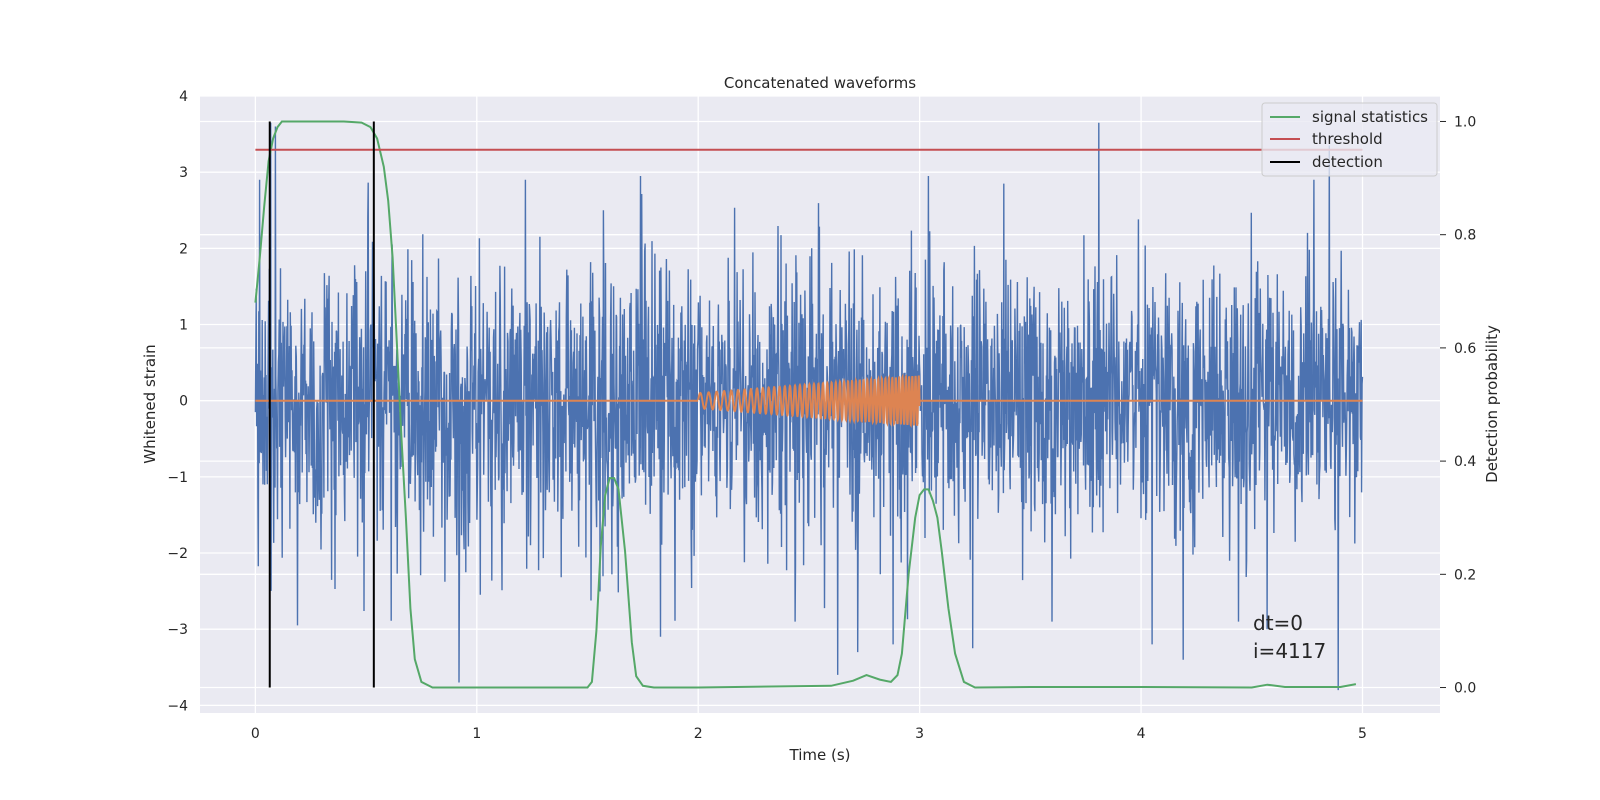 This screenshot has height=800, width=1600. I want to click on x-tick-label: 0, so click(255, 734).